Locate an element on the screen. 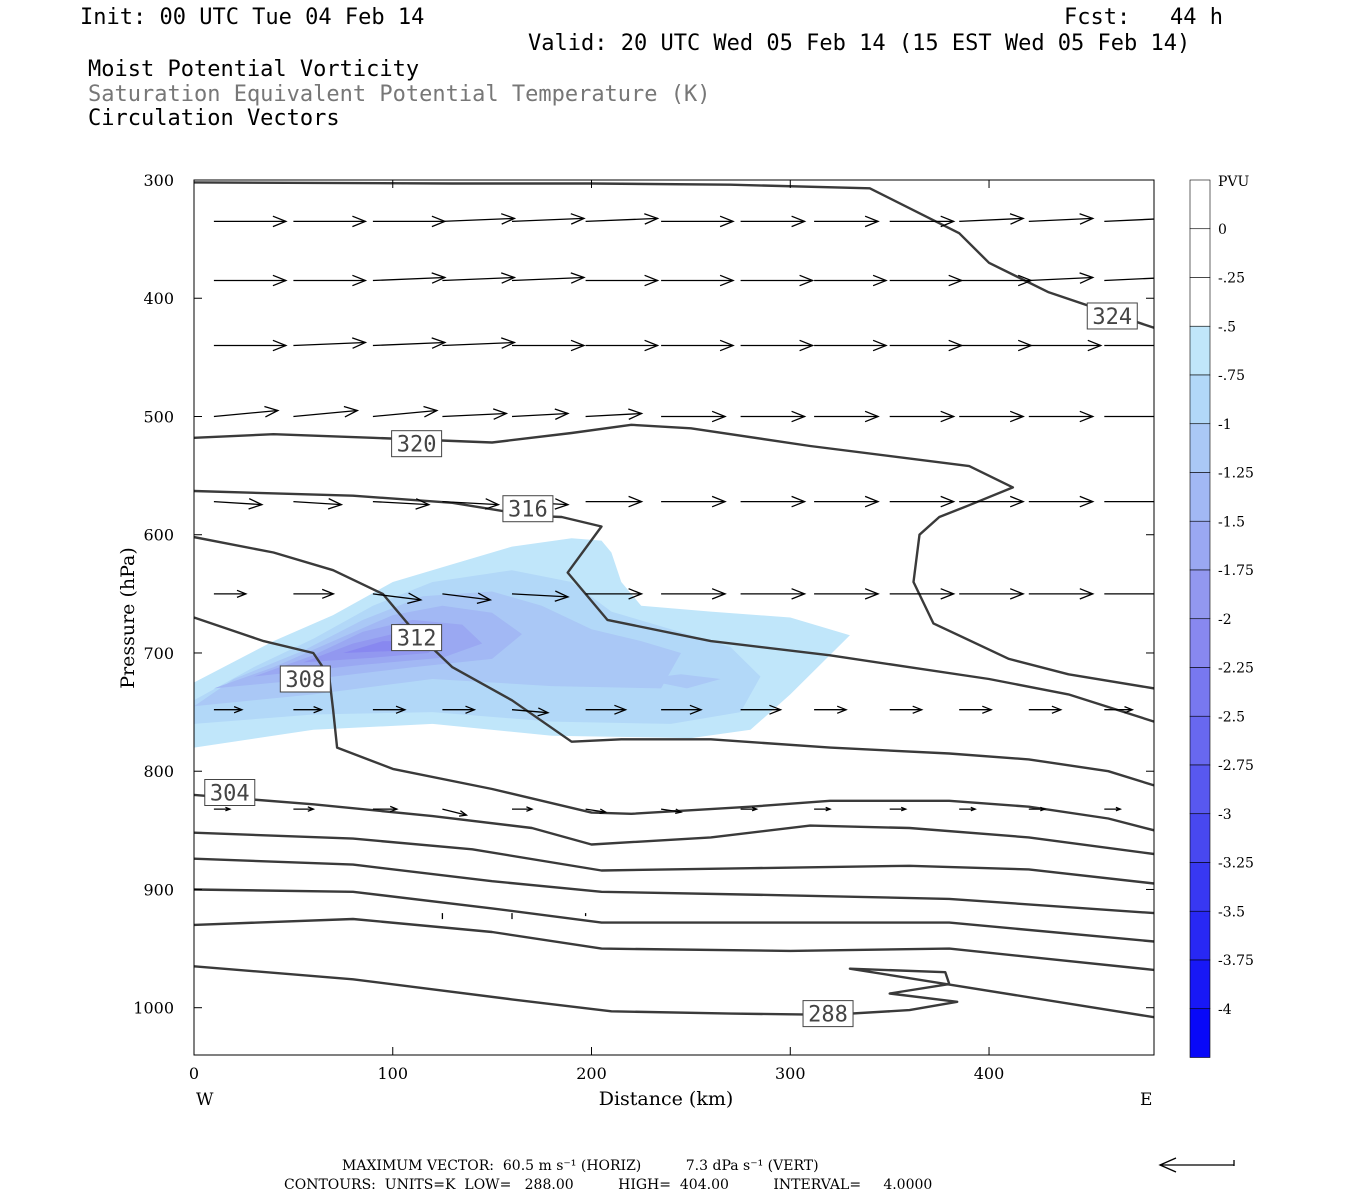 Image resolution: width=1350 pixels, height=1200 pixels. colorbar-label: -1 is located at coordinates (1225, 425).